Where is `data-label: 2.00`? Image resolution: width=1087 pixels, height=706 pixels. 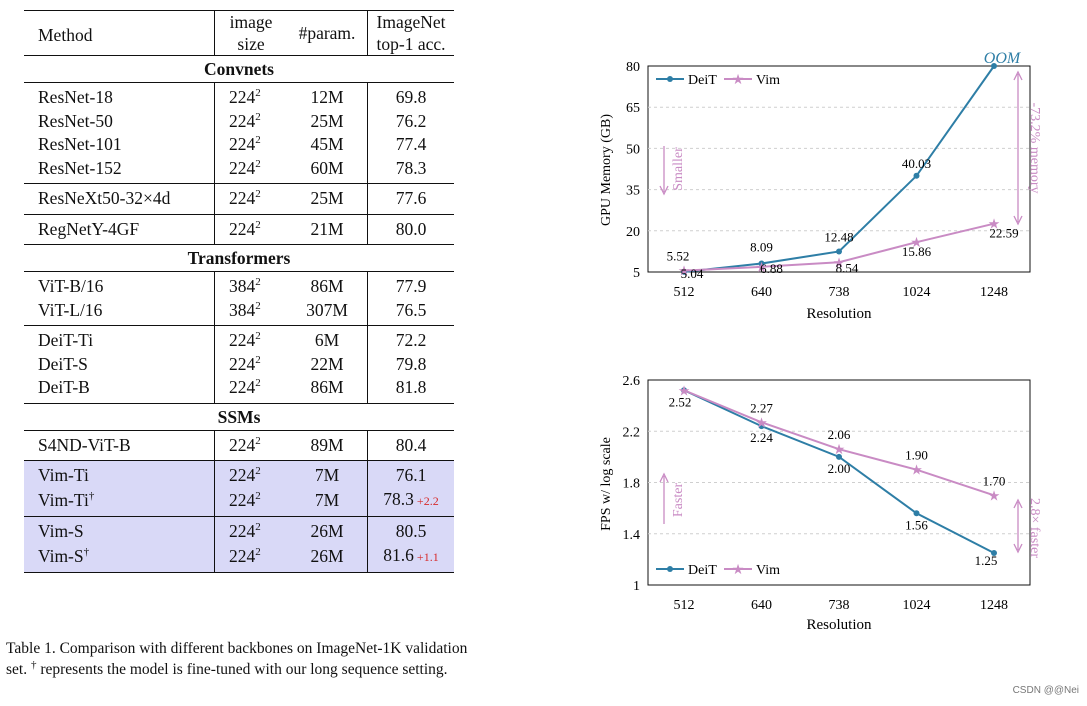
data-label: 2.00 is located at coordinates (839, 468).